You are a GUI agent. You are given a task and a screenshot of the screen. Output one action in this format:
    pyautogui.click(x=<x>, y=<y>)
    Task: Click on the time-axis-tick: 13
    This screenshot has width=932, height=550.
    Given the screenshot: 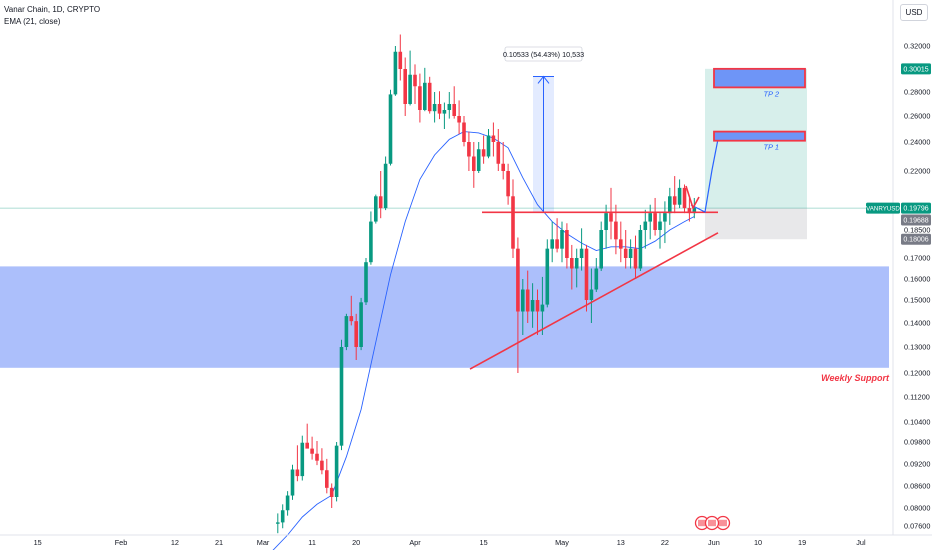 What is the action you would take?
    pyautogui.click(x=621, y=542)
    